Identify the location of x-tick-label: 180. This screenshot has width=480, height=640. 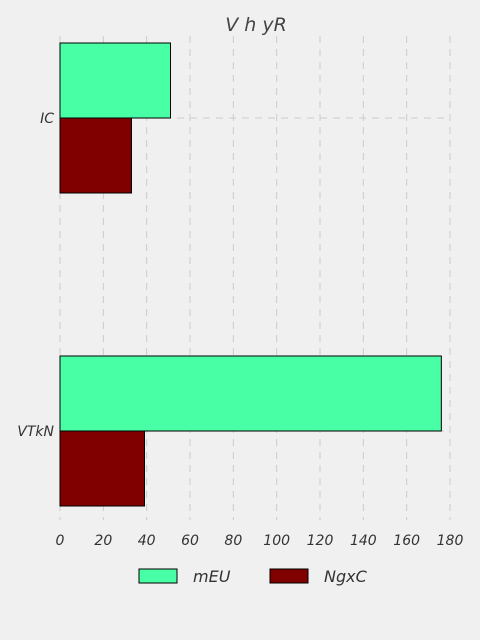
(450, 541).